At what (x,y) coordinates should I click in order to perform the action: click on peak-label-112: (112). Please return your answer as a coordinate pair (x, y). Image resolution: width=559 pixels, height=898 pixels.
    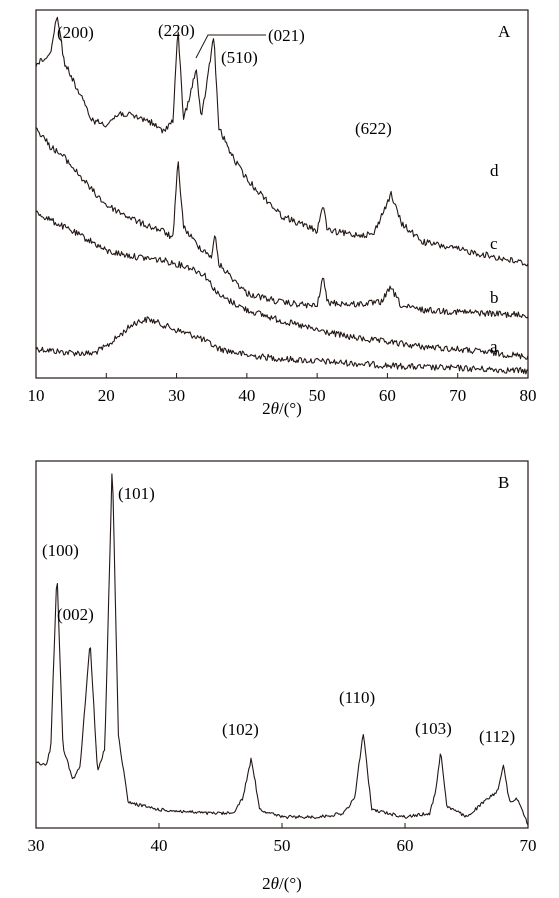
    Looking at the image, I should click on (497, 736).